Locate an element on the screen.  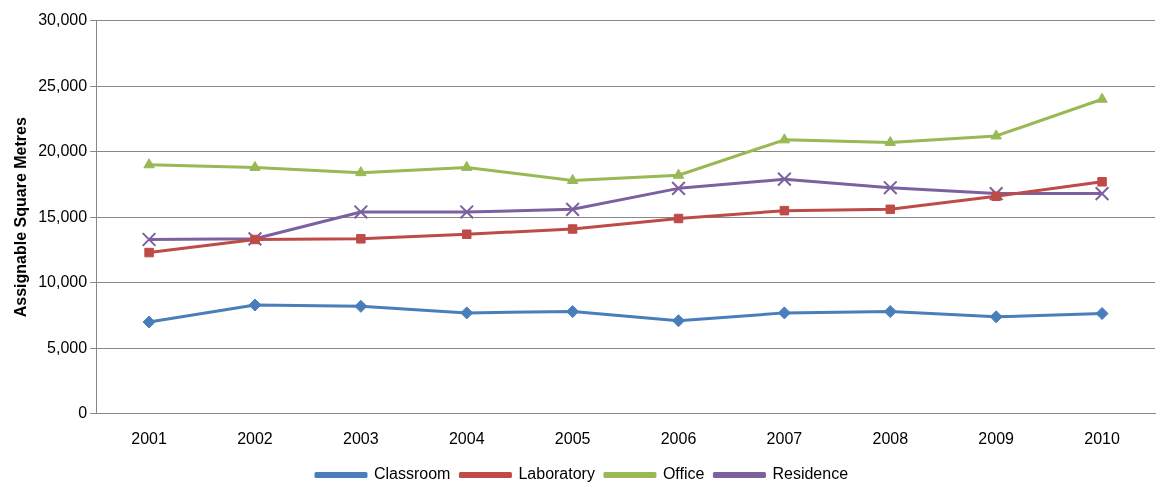
x-tick-label: 2003 is located at coordinates (361, 438).